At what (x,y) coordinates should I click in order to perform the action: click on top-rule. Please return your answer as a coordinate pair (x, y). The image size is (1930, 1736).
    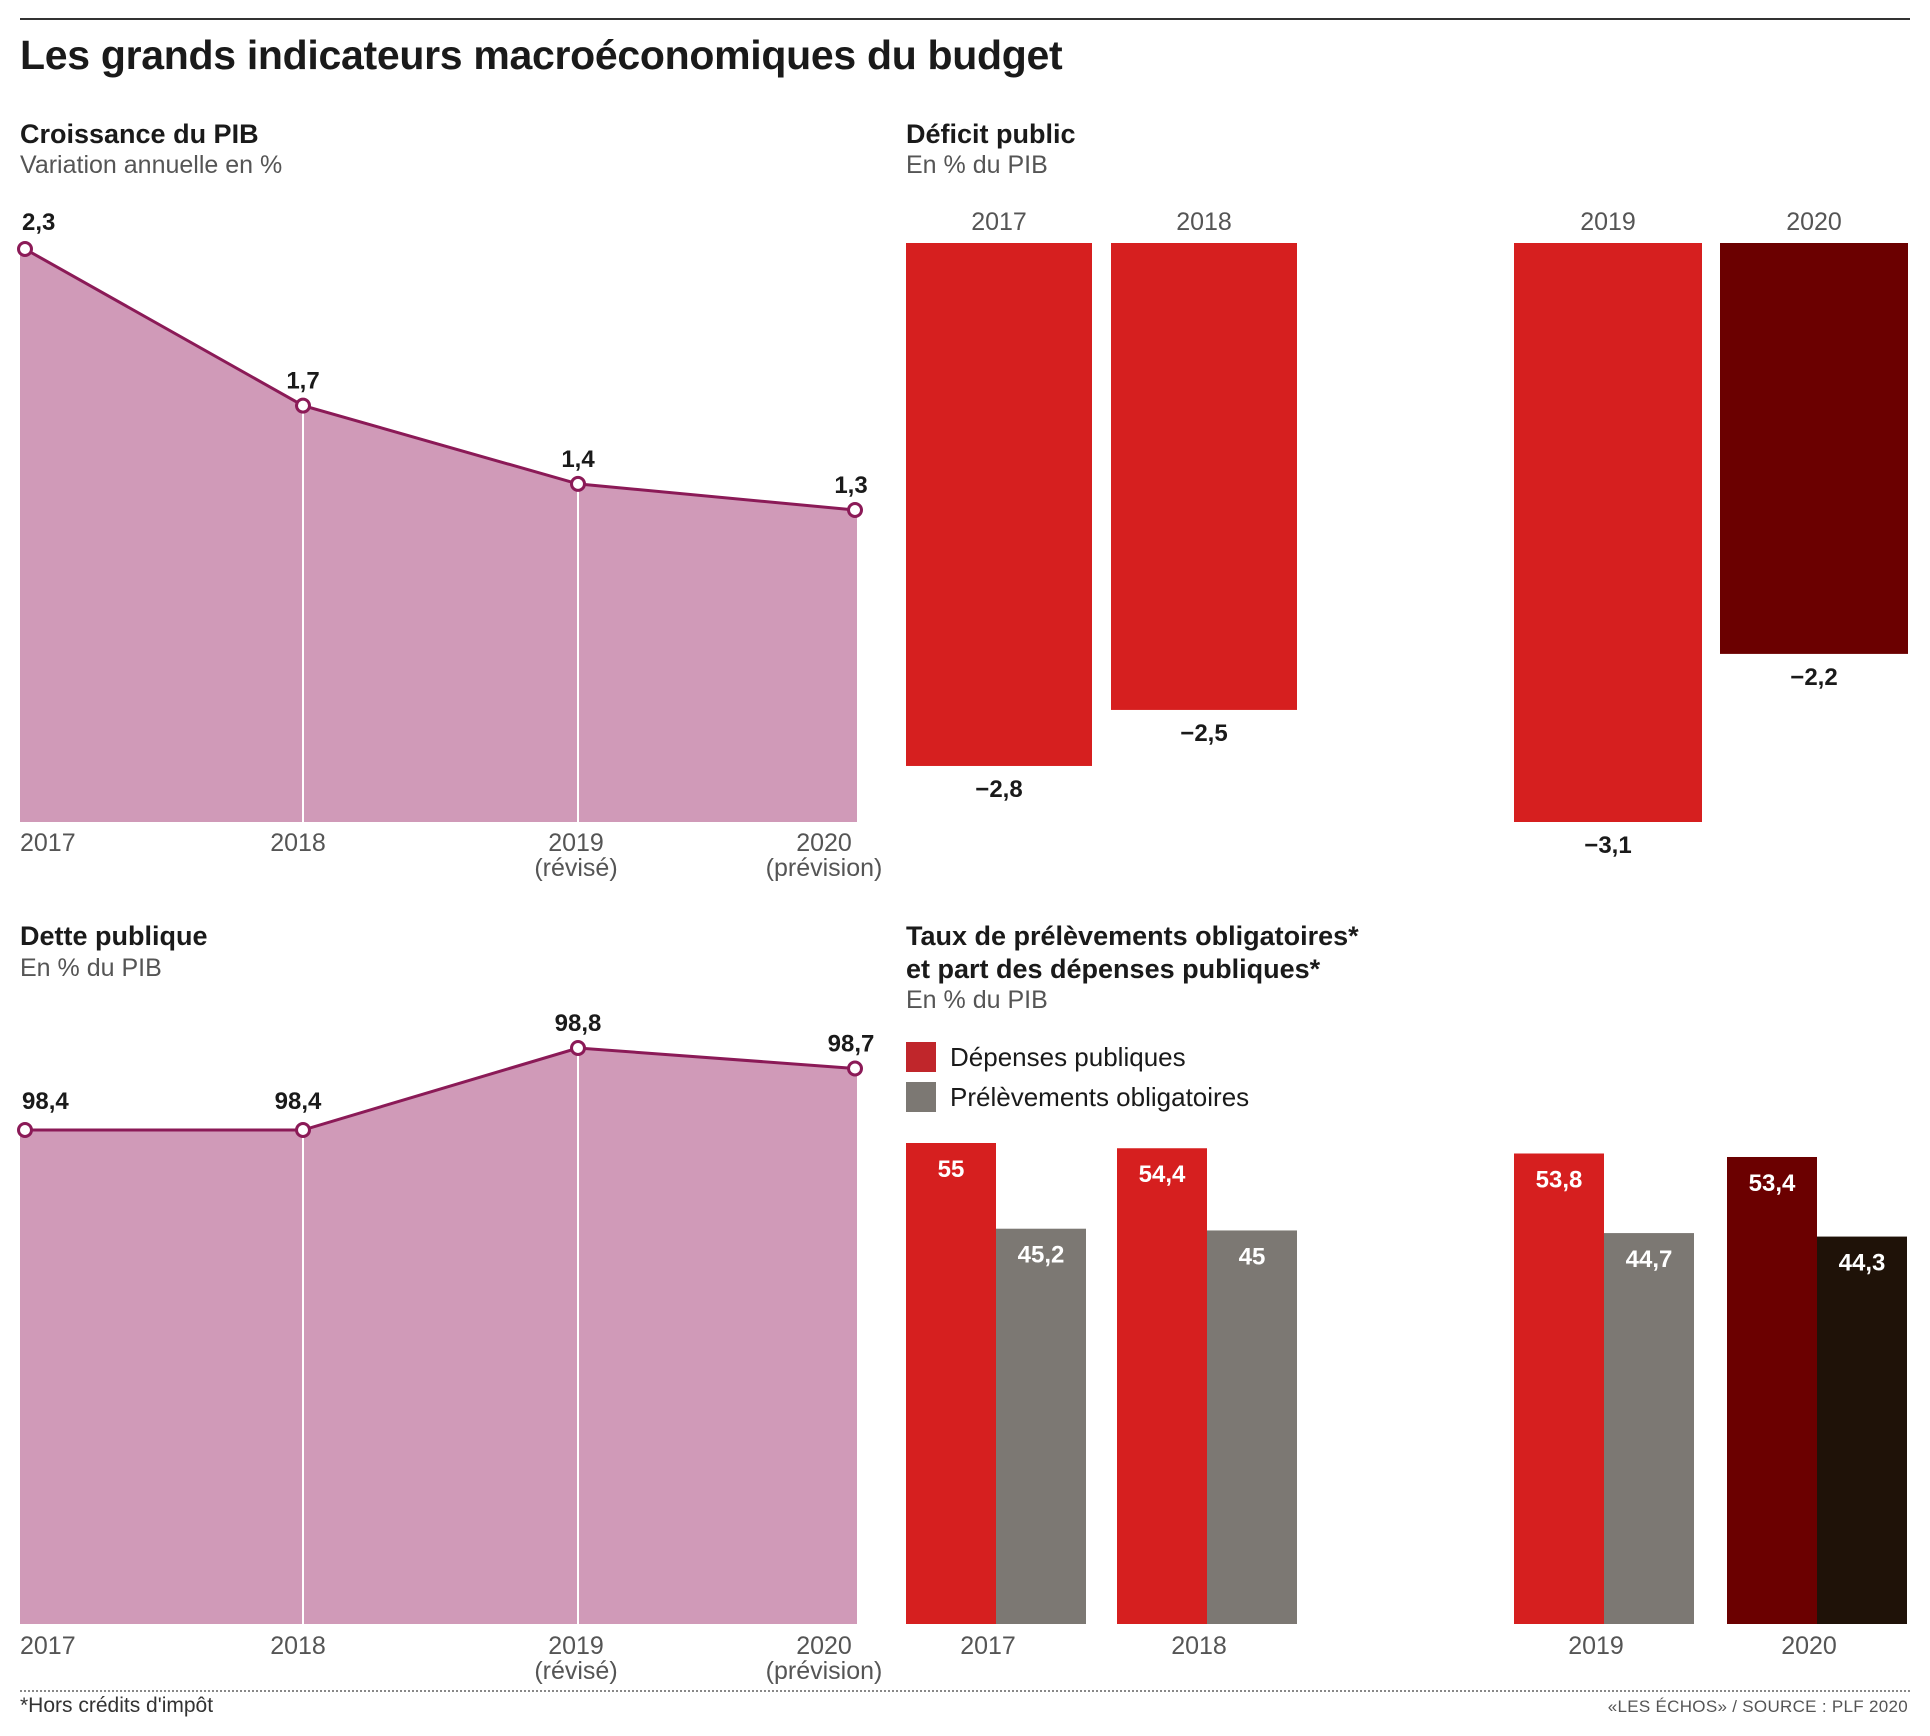
    Looking at the image, I should click on (965, 19).